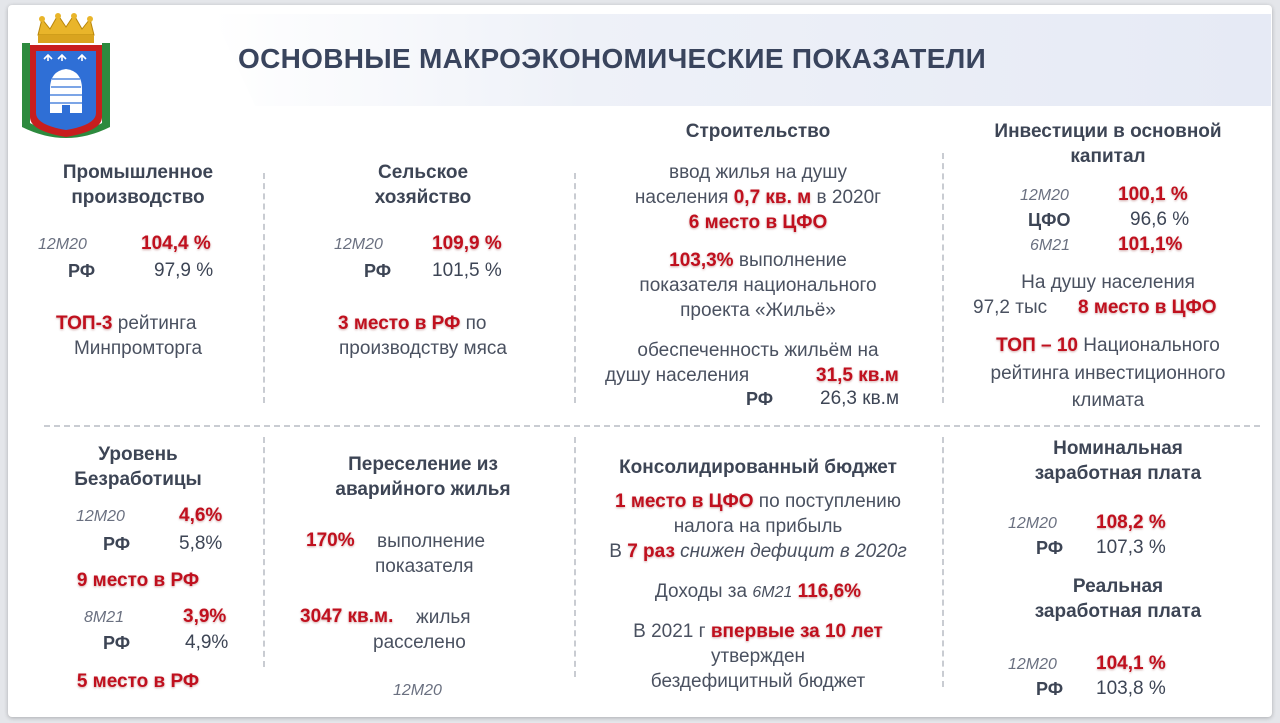 This screenshot has height=723, width=1280. I want to click on budget-line3: В 7 раз снижен дефицит в 2020г, so click(758, 551).